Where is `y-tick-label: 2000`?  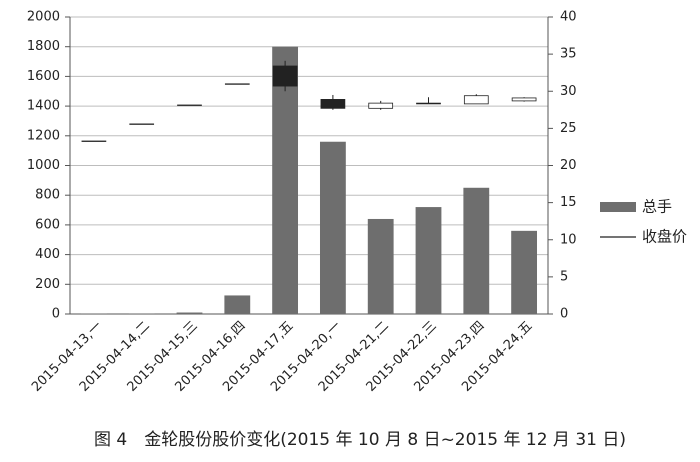 y-tick-label: 2000 is located at coordinates (43, 17).